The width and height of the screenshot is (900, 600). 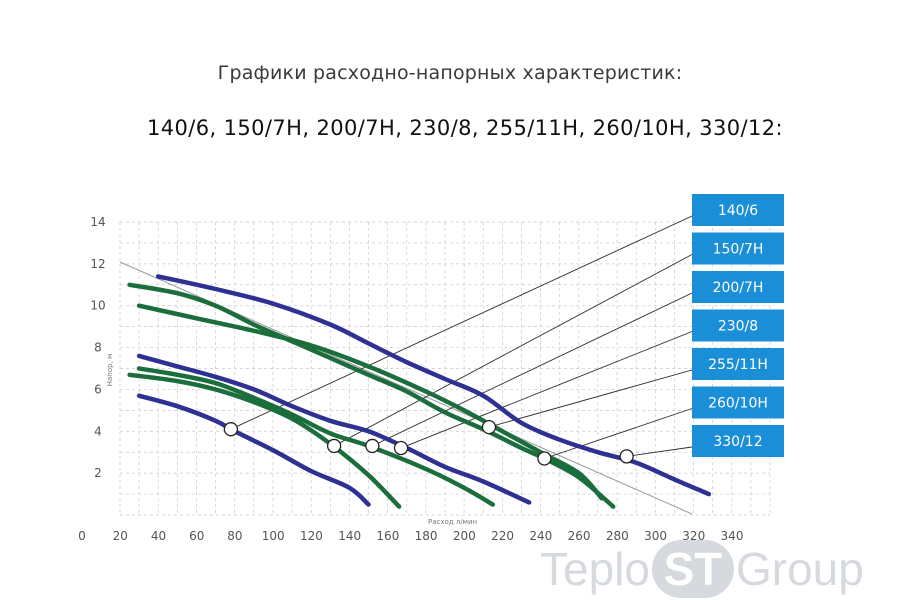 I want to click on x-tick-label: 0, so click(x=82, y=536).